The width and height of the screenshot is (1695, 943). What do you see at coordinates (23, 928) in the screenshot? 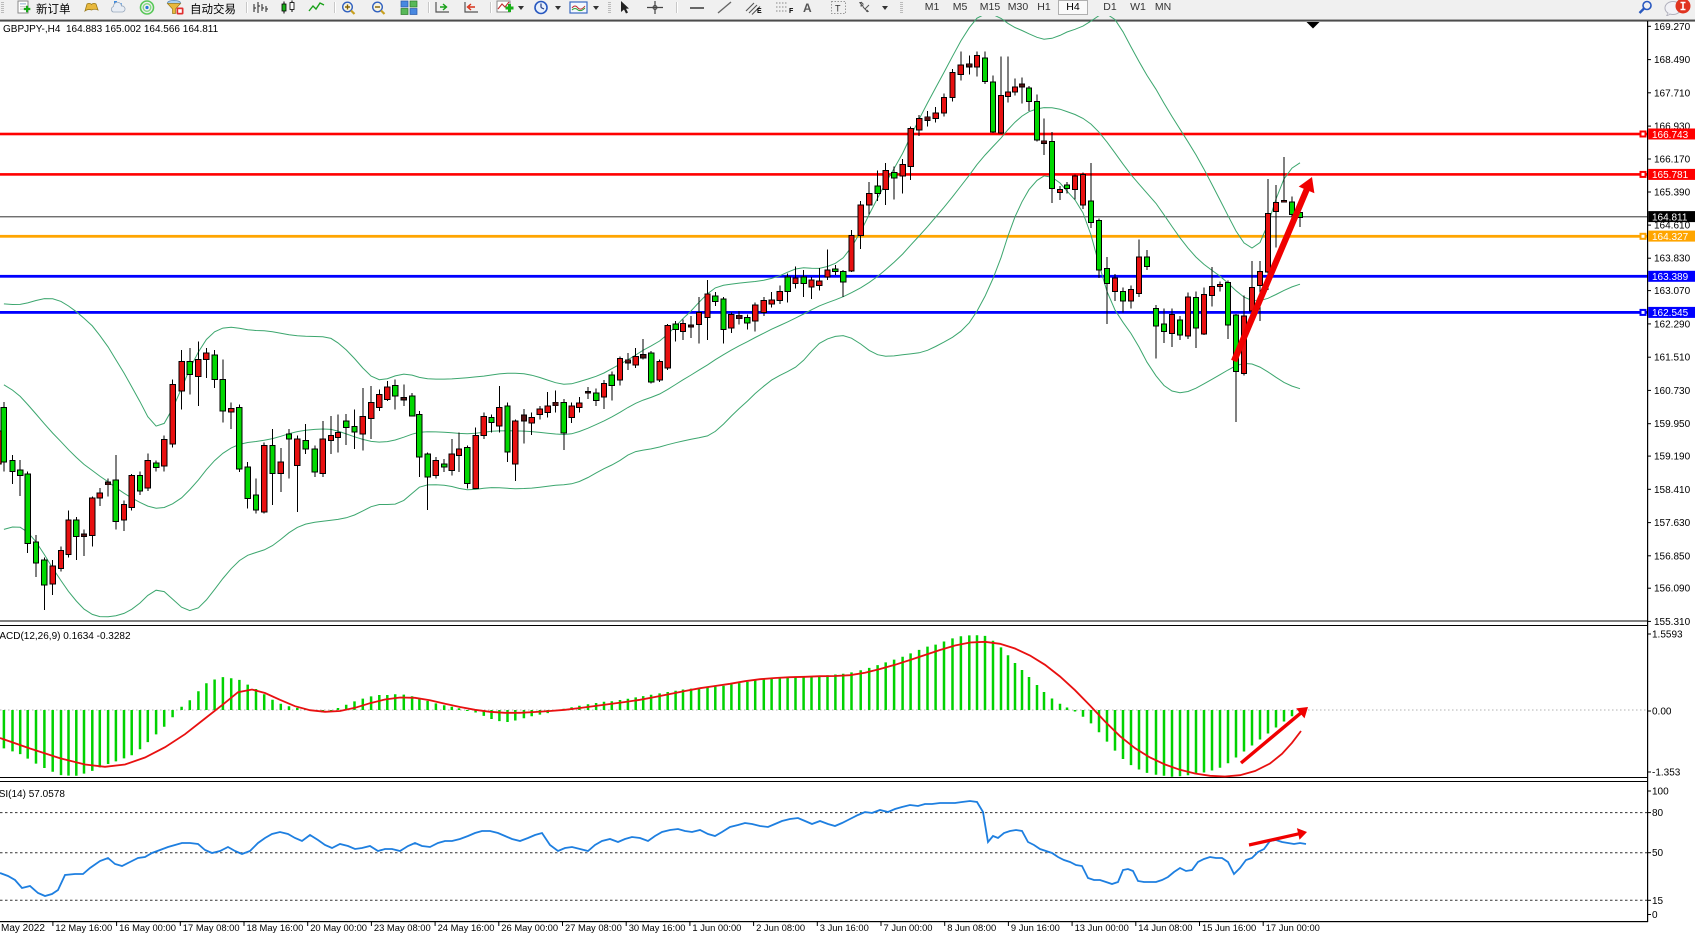
I see `svg-text: May 2022` at bounding box center [23, 928].